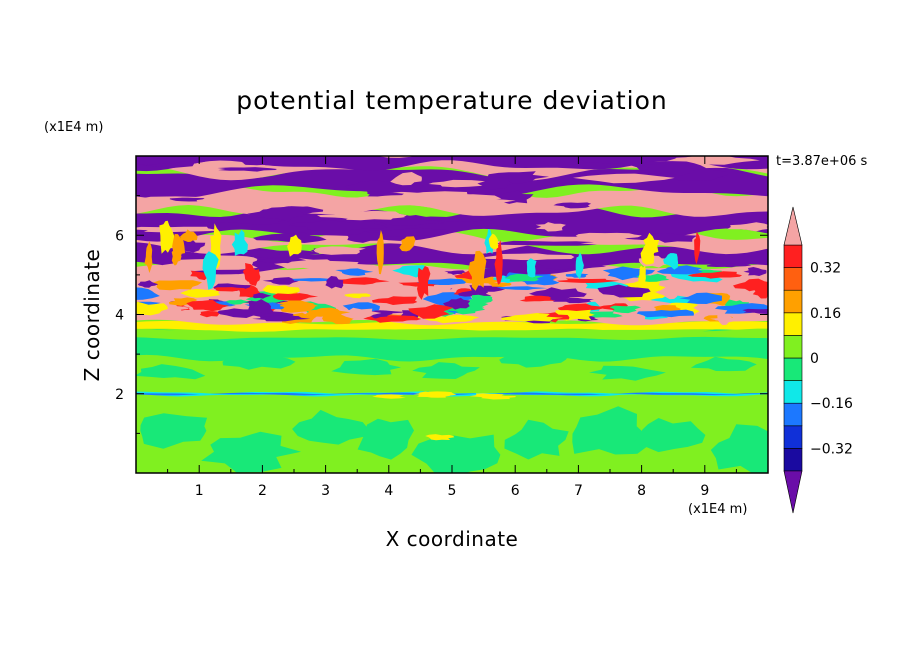 Image resolution: width=904 pixels, height=654 pixels. Describe the element at coordinates (831, 449) in the screenshot. I see `colorbar-tick-label: −0.32` at that location.